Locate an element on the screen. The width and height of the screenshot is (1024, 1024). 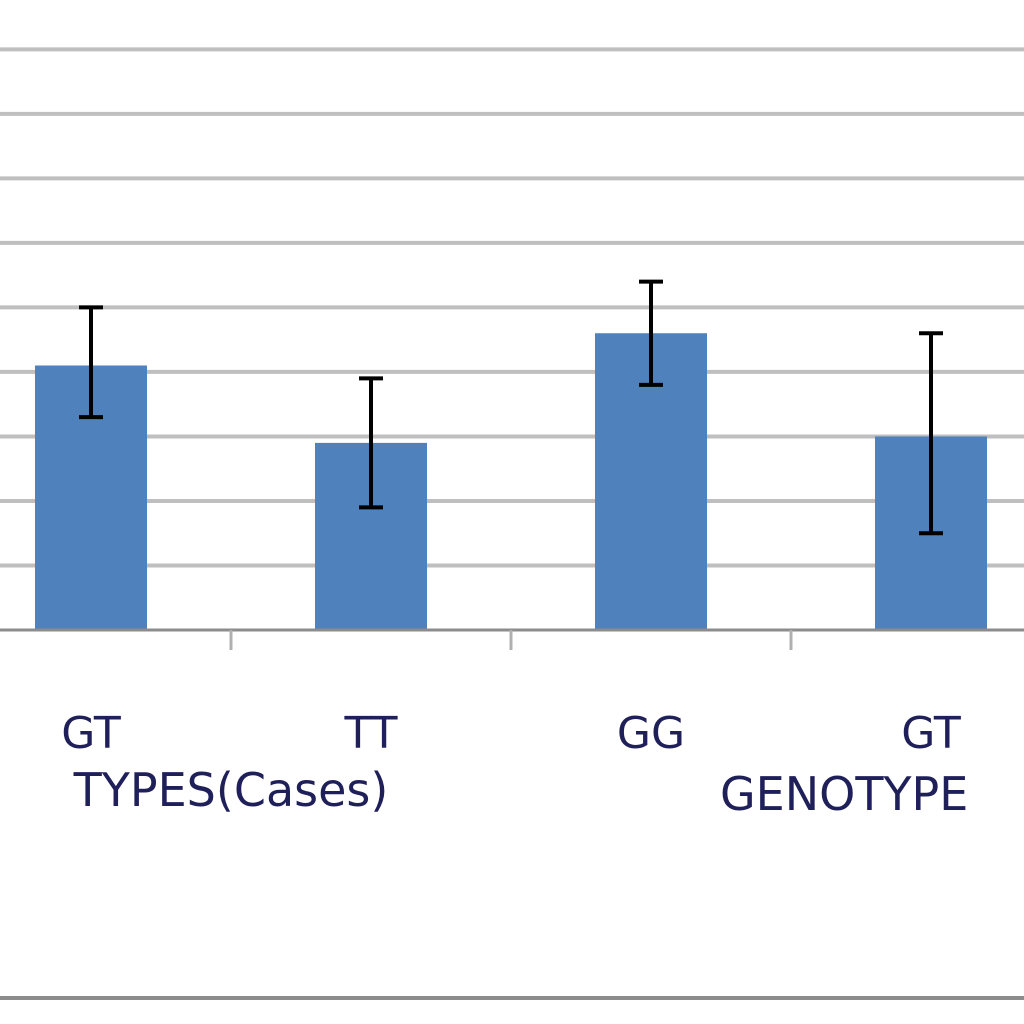
group-label: GENOTYPE is located at coordinates (844, 794).